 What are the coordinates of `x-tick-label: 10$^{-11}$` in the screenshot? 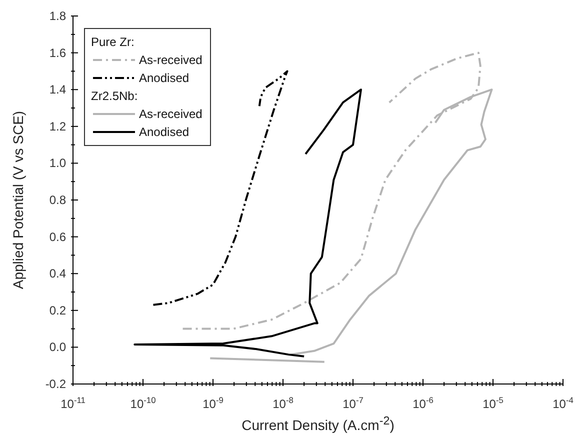 It's located at (73, 403).